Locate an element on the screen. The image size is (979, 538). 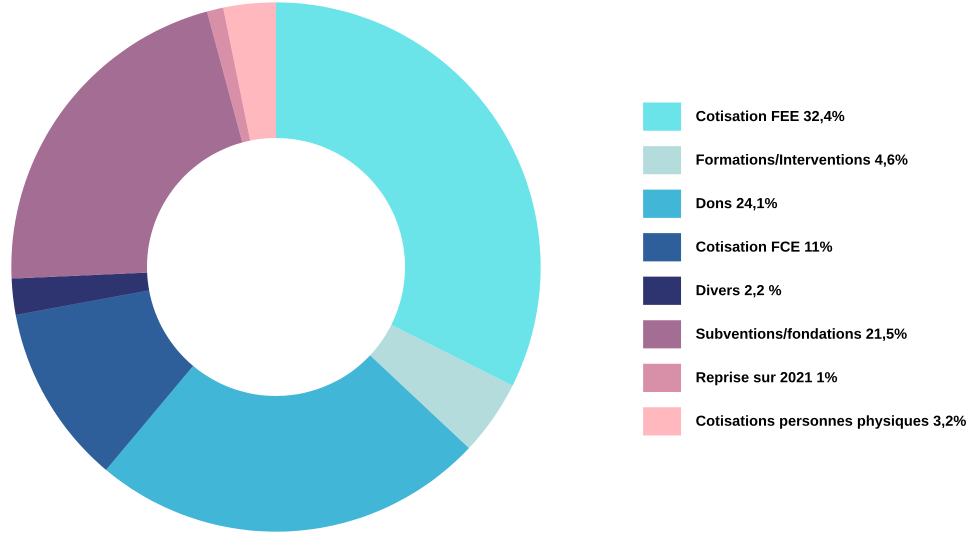
legend-label: Dons 24,1% is located at coordinates (737, 204).